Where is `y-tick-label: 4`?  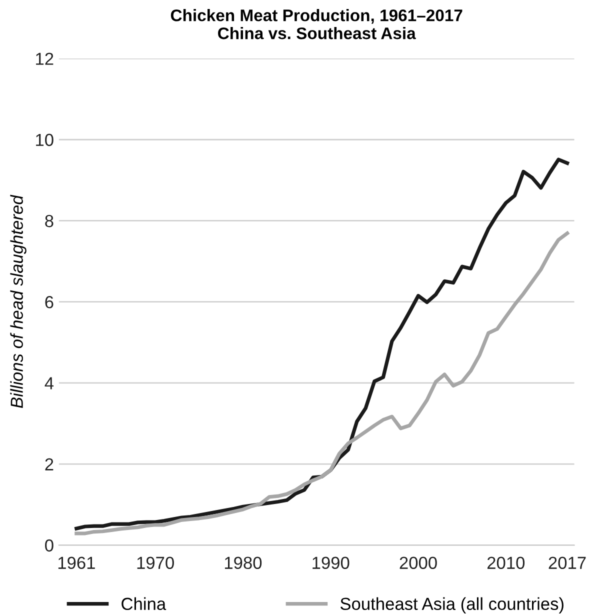 y-tick-label: 4 is located at coordinates (49, 383).